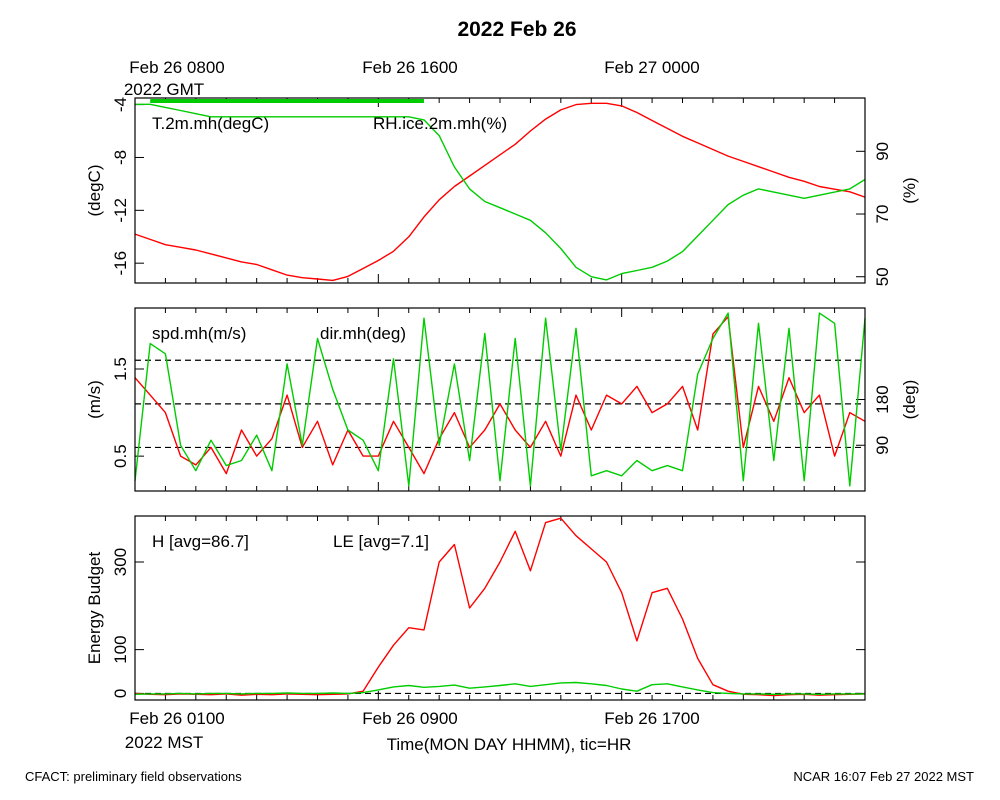 The width and height of the screenshot is (1000, 800). I want to click on footer-right: NCAR 16:07 Feb 27 2022 MST, so click(883, 776).